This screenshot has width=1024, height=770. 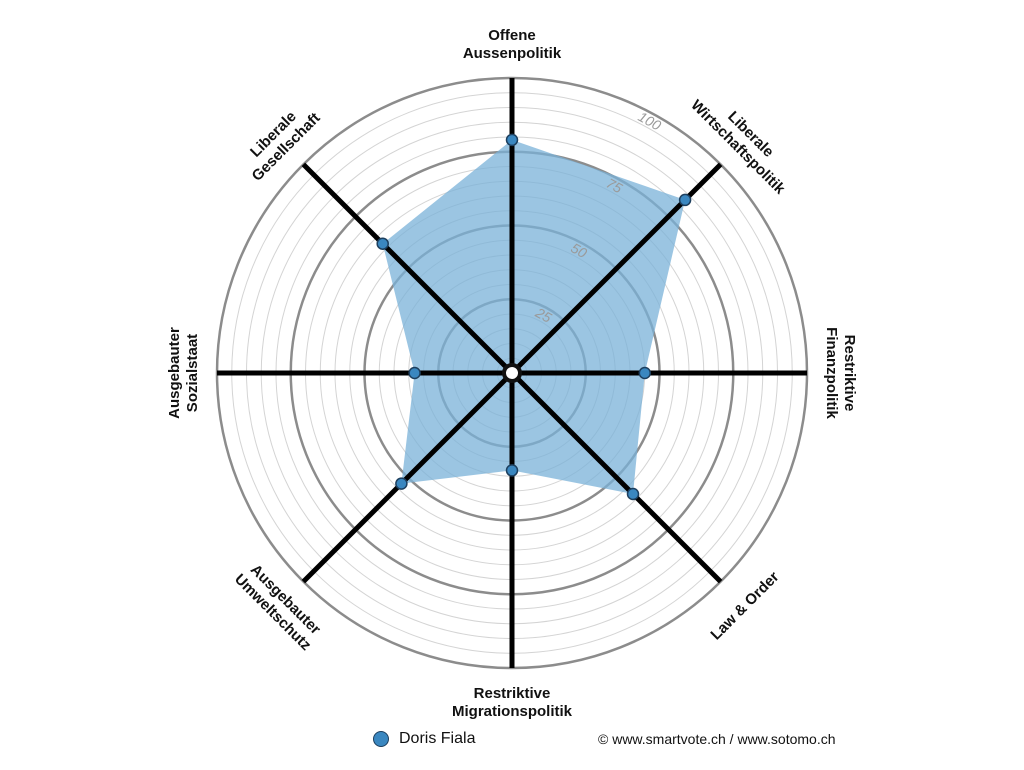 What do you see at coordinates (543, 315) in the screenshot?
I see `tick-label: 25` at bounding box center [543, 315].